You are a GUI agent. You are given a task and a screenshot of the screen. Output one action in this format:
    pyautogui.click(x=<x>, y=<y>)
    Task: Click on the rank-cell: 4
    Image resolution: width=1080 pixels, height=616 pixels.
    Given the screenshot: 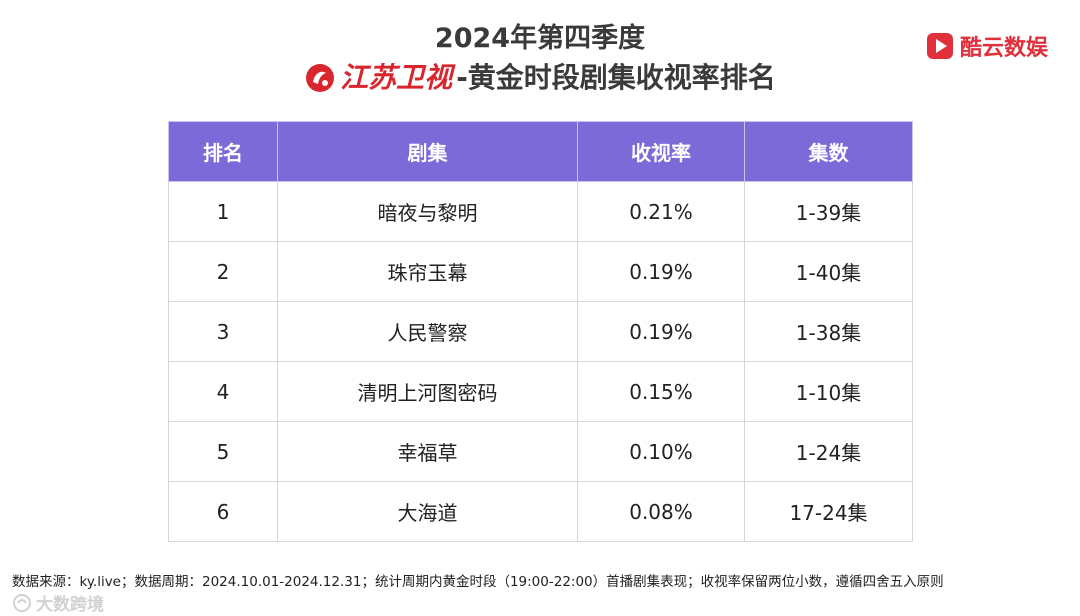 What is the action you would take?
    pyautogui.click(x=223, y=391)
    